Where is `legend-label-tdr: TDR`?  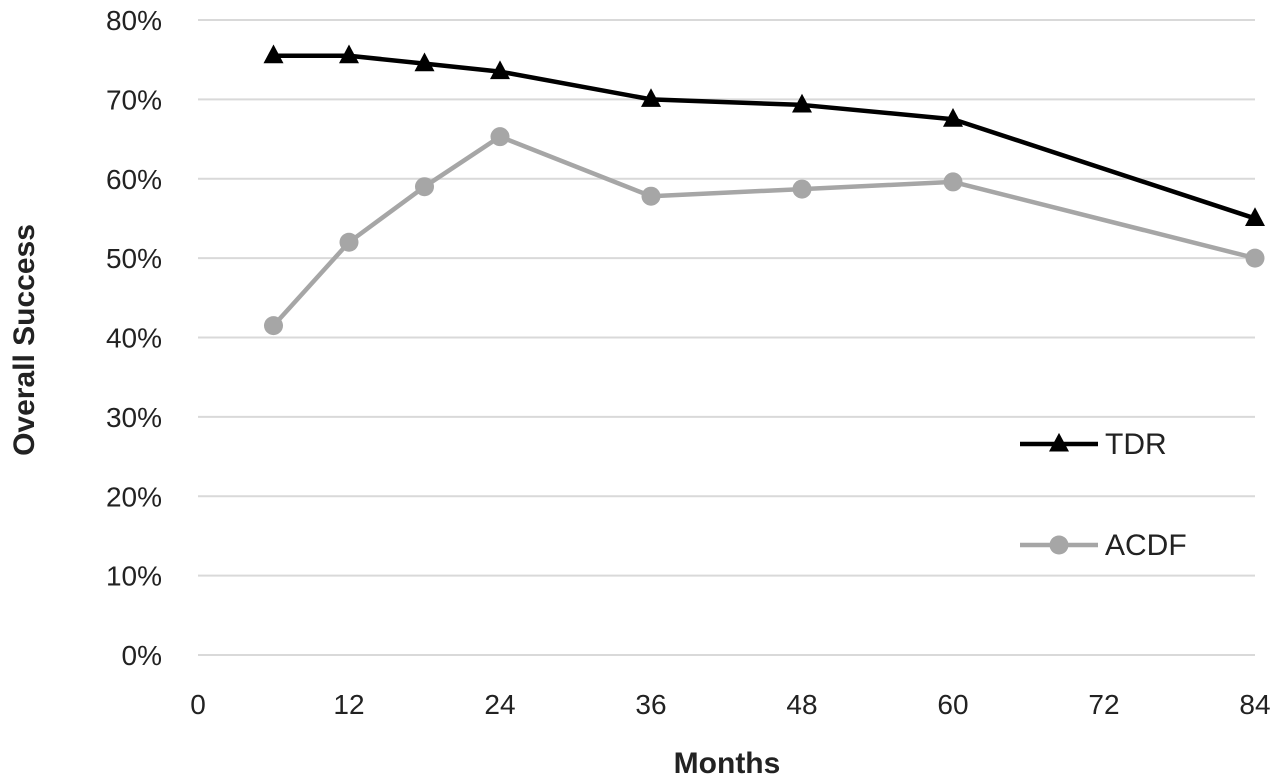 legend-label-tdr: TDR is located at coordinates (1136, 444).